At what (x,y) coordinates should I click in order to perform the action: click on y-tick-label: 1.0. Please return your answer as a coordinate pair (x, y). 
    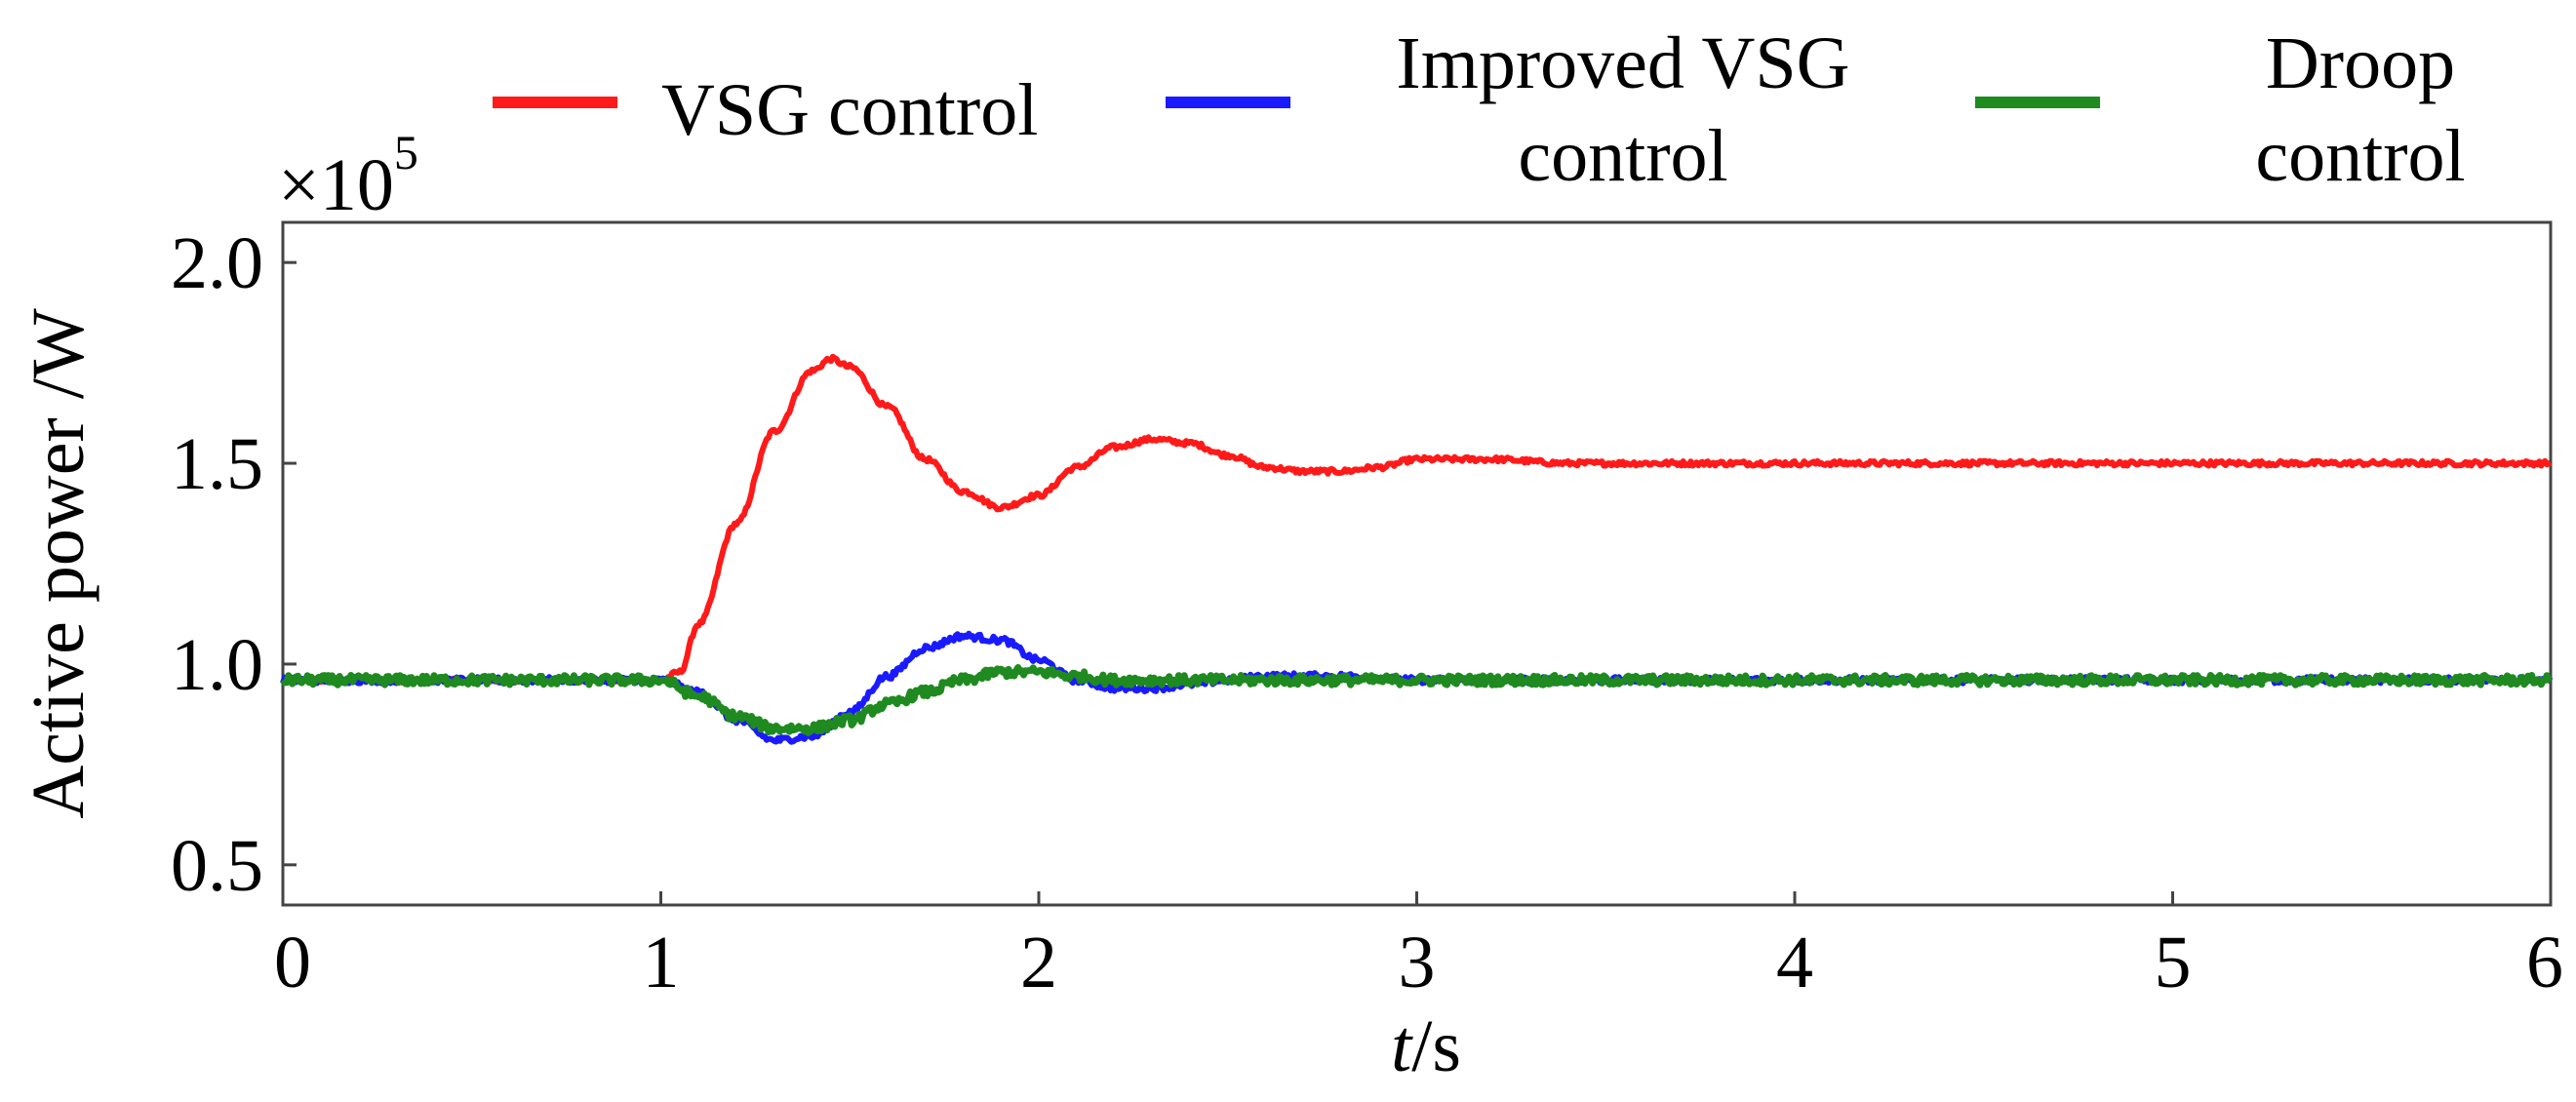
    Looking at the image, I should click on (217, 665).